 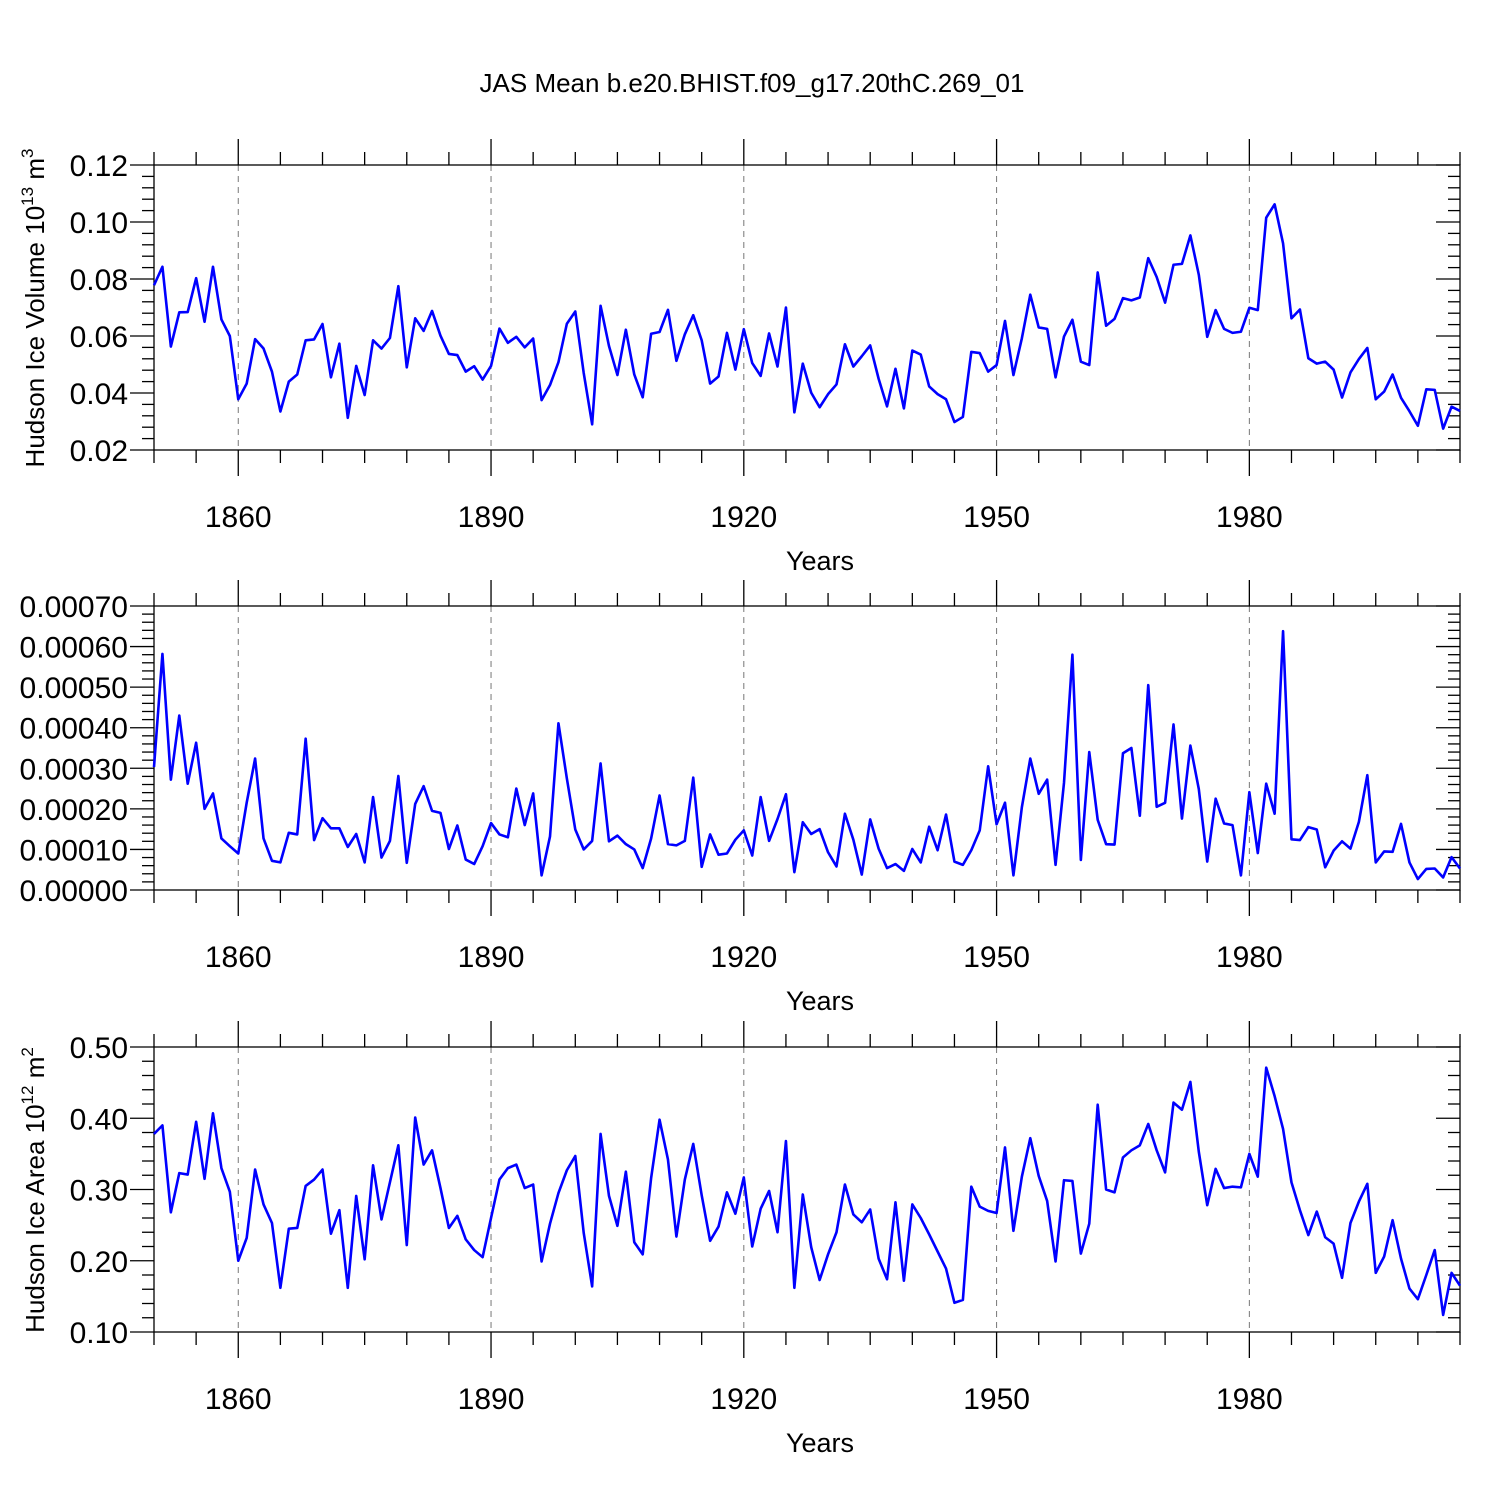 I want to click on y-tick-label: 0.06, so click(x=99, y=337).